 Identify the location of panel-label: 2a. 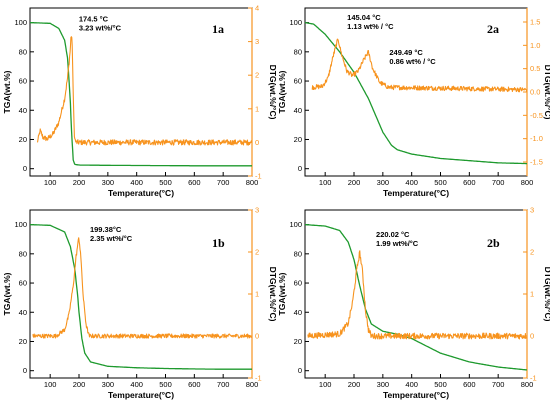
(493, 29).